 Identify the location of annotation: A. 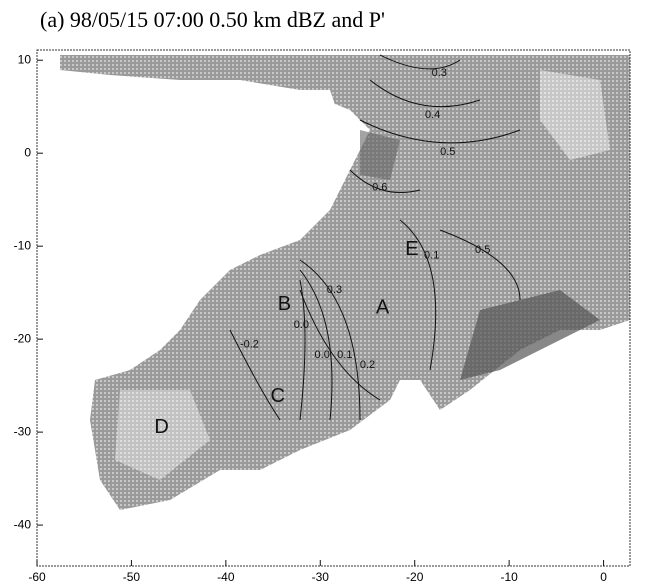
(383, 308).